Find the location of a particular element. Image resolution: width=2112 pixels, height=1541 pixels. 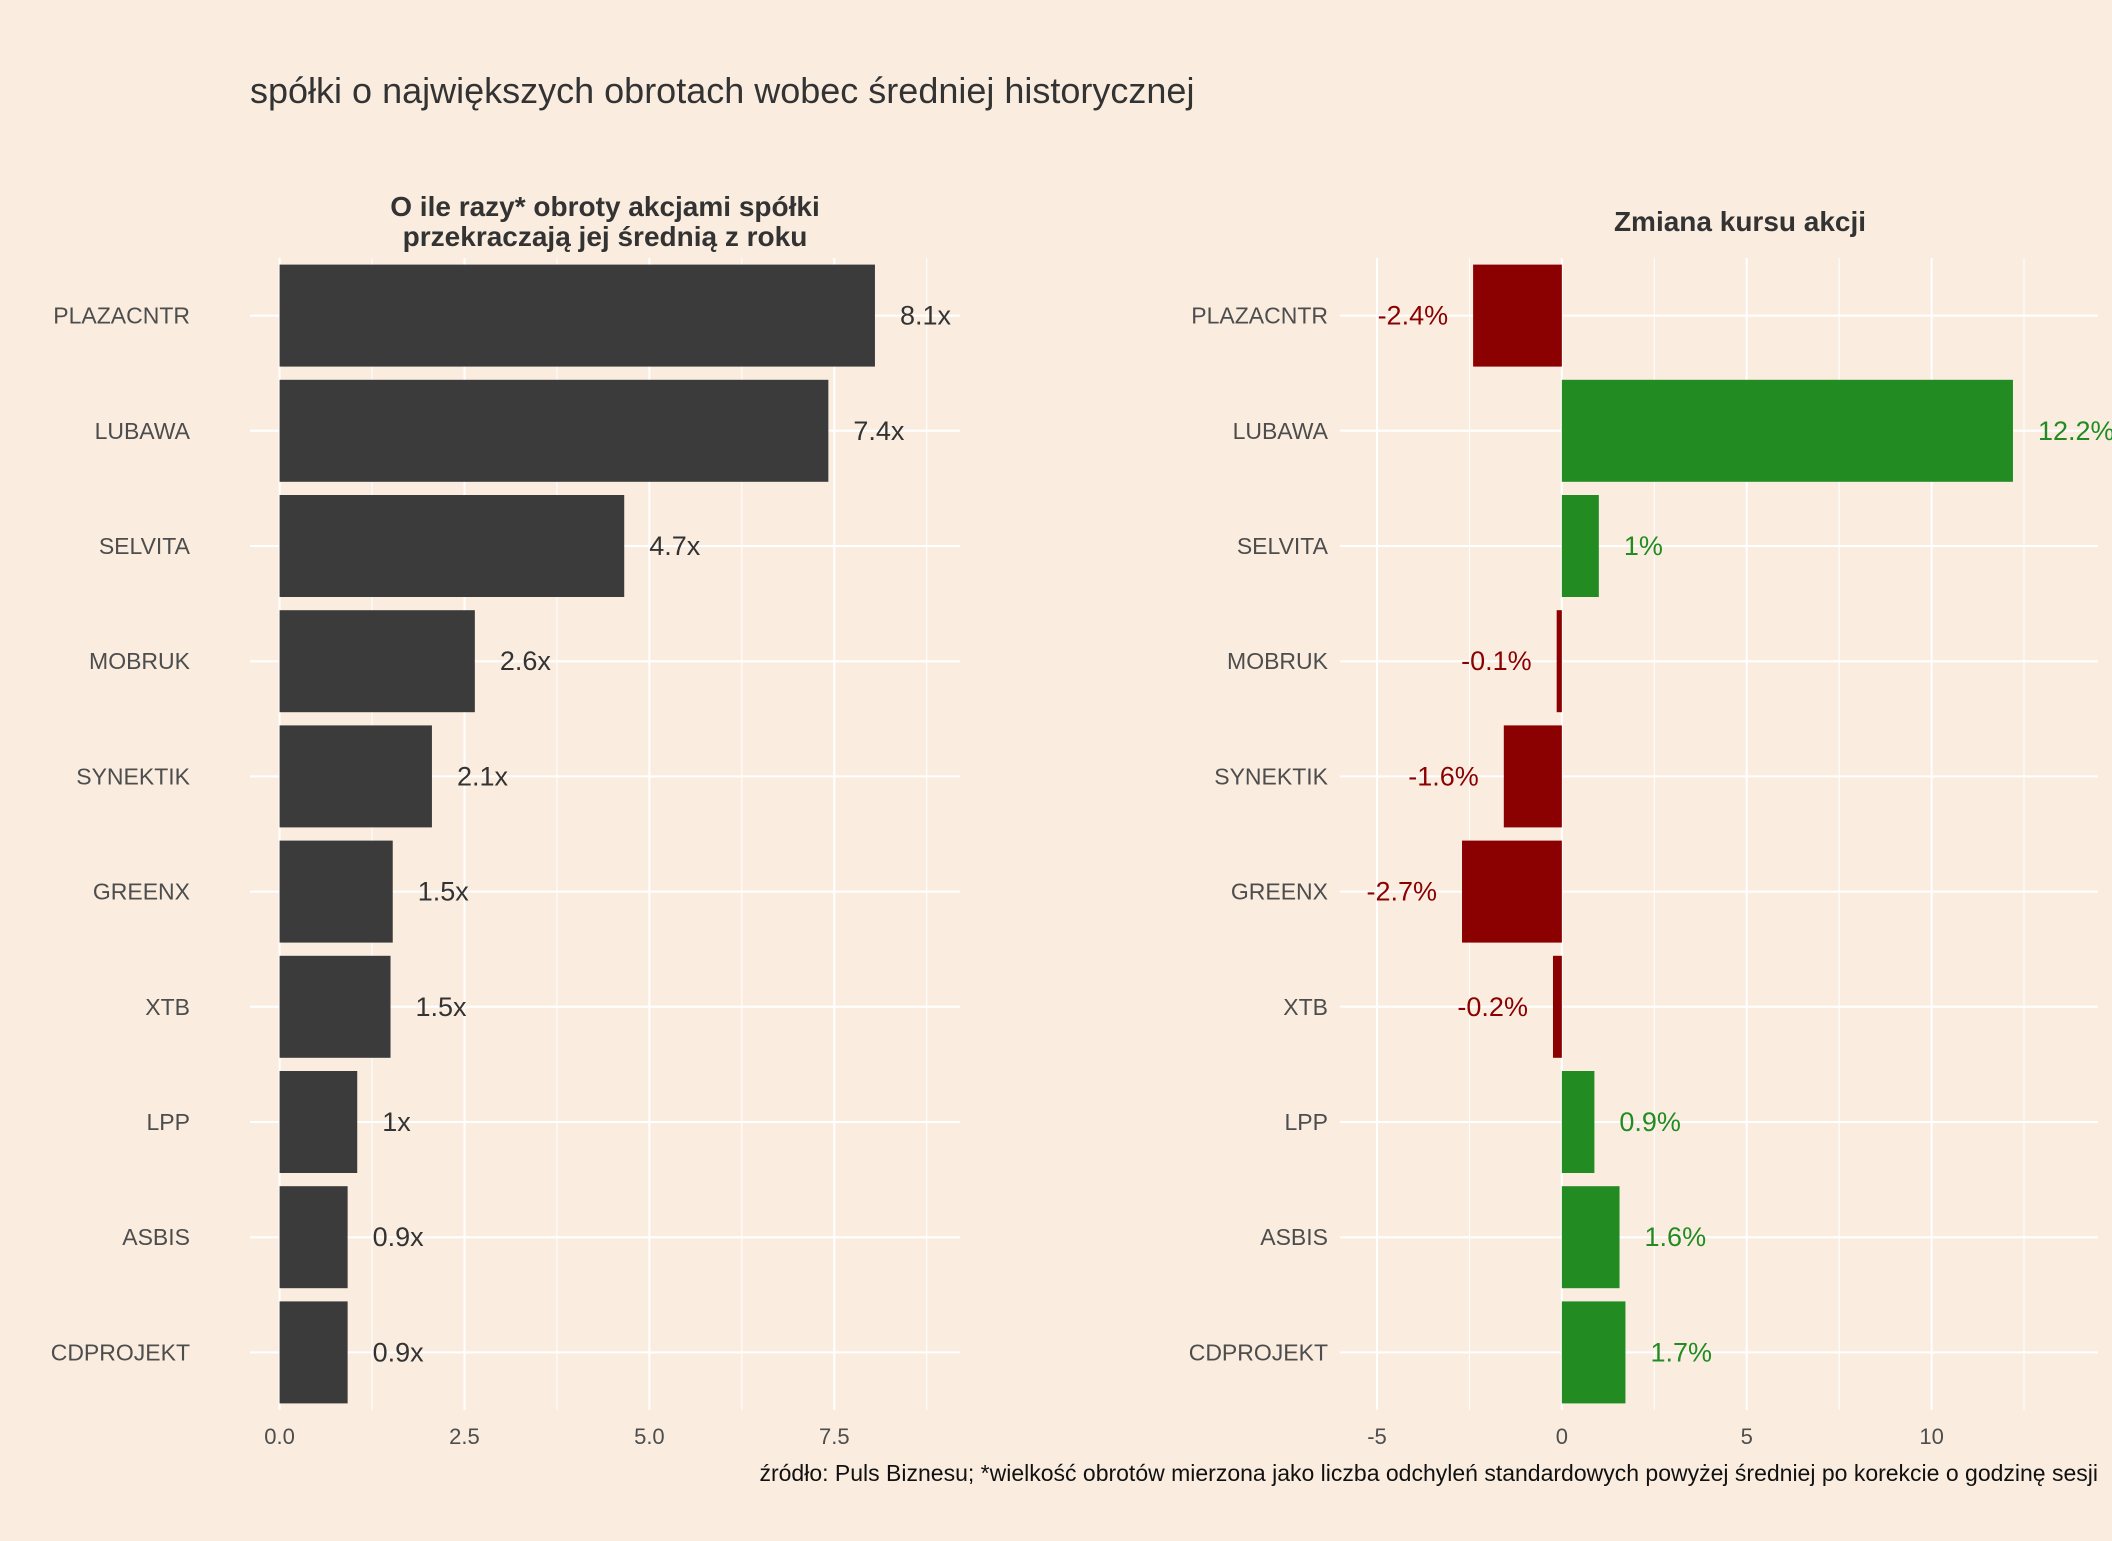

x-tick-label: 7.5 is located at coordinates (834, 1436).